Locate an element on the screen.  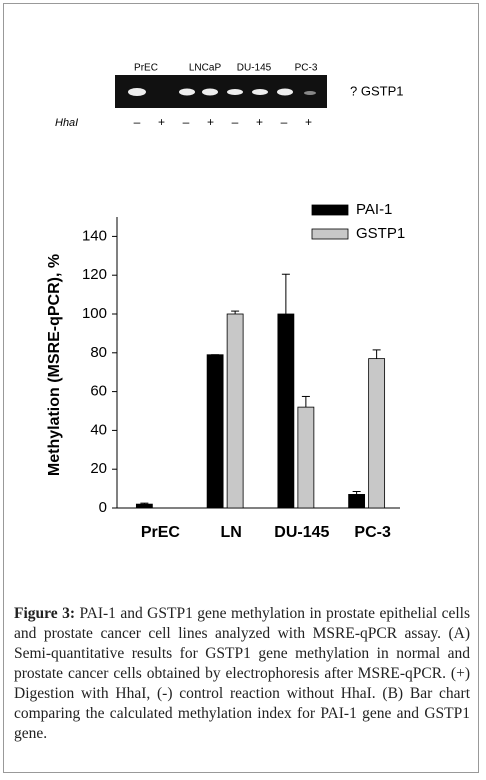
legend-label: PAI-1 is located at coordinates (374, 209).